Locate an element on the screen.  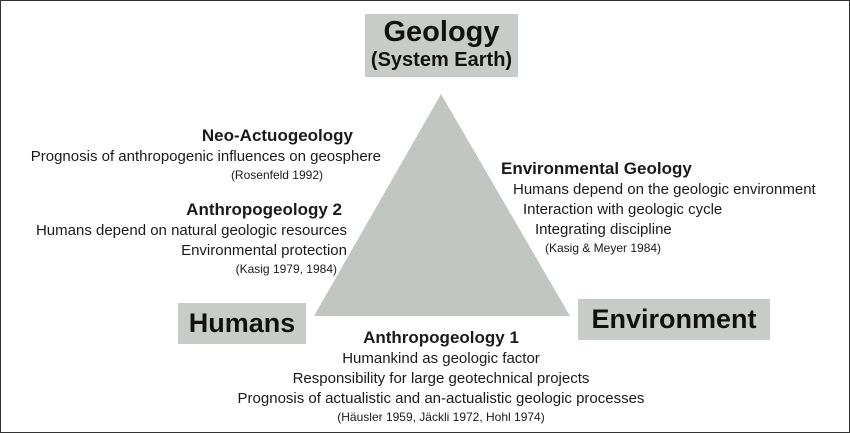
corner-geology-title: Geology is located at coordinates (441, 32).